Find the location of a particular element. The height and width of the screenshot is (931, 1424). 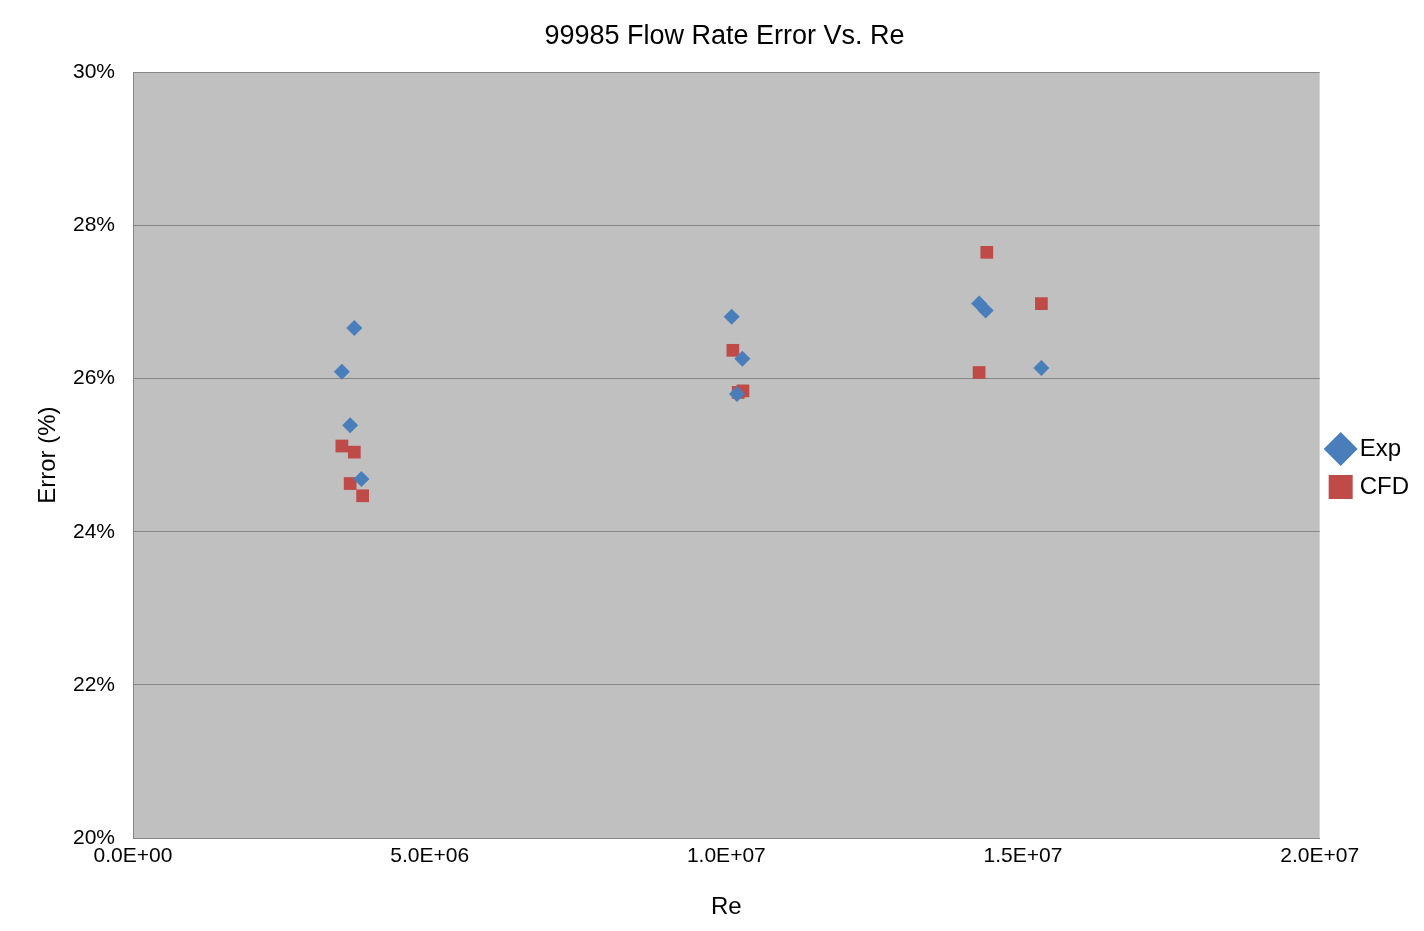

y-tick-label: 28% is located at coordinates (93, 224).